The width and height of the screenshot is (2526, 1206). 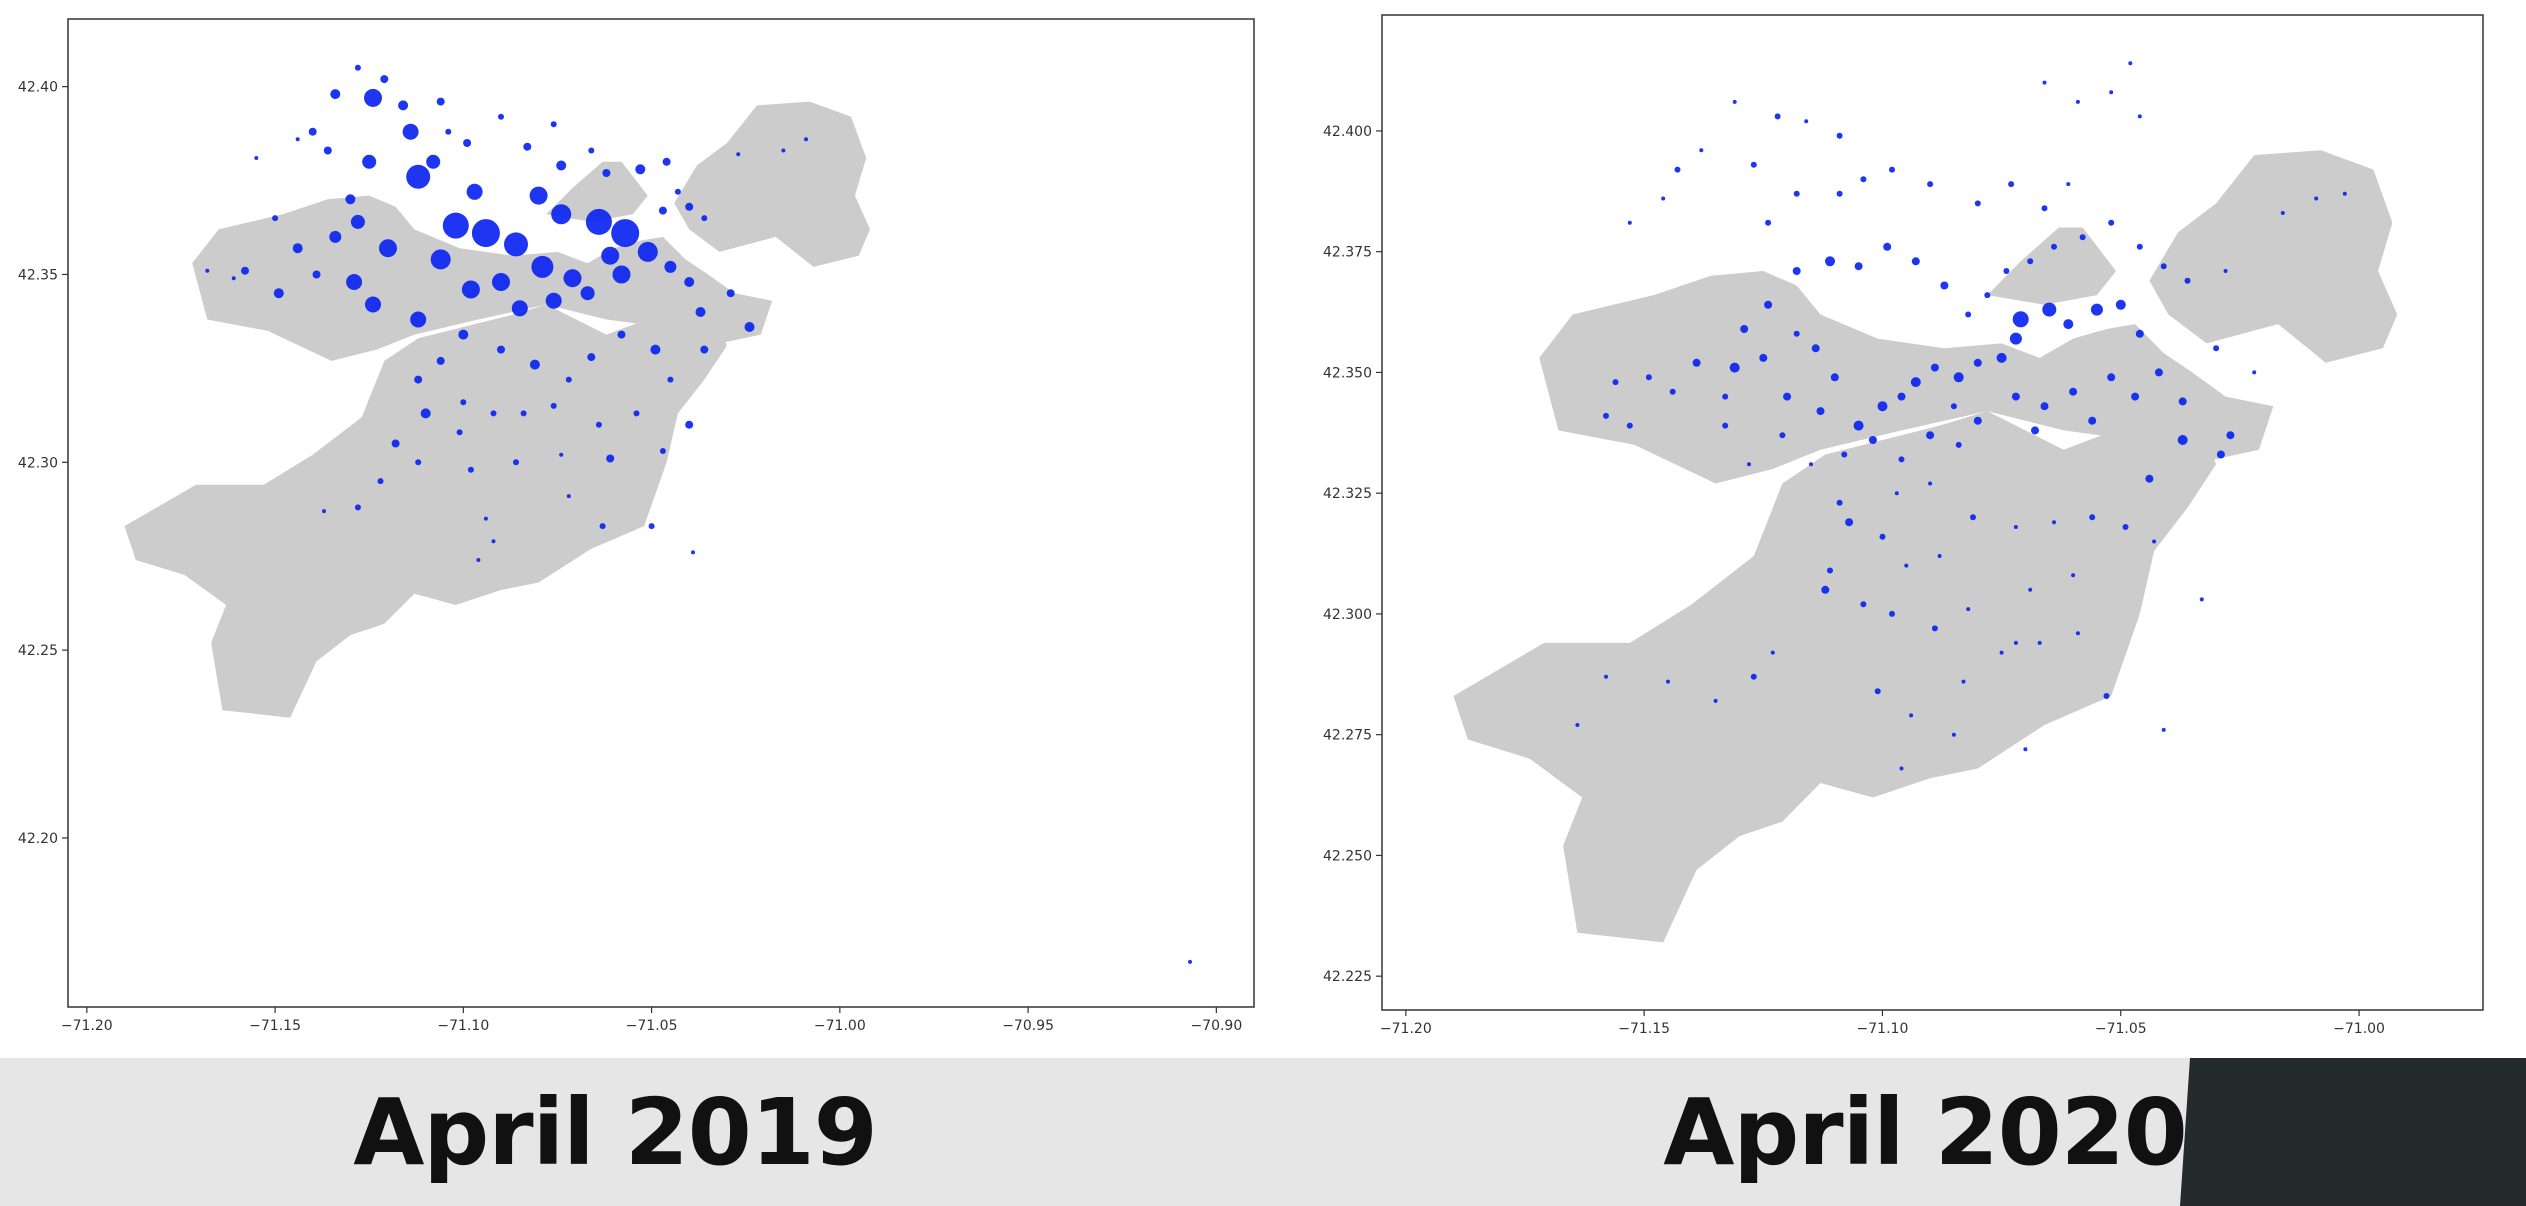 What do you see at coordinates (38, 275) in the screenshot?
I see `y-tick-label: 42.35` at bounding box center [38, 275].